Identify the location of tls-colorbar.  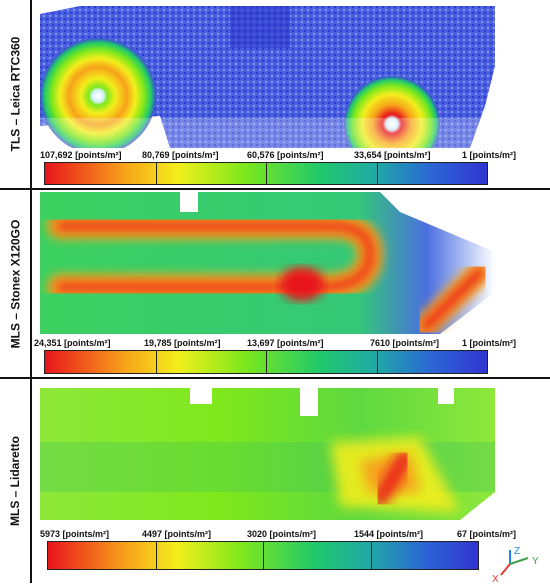
(266, 173).